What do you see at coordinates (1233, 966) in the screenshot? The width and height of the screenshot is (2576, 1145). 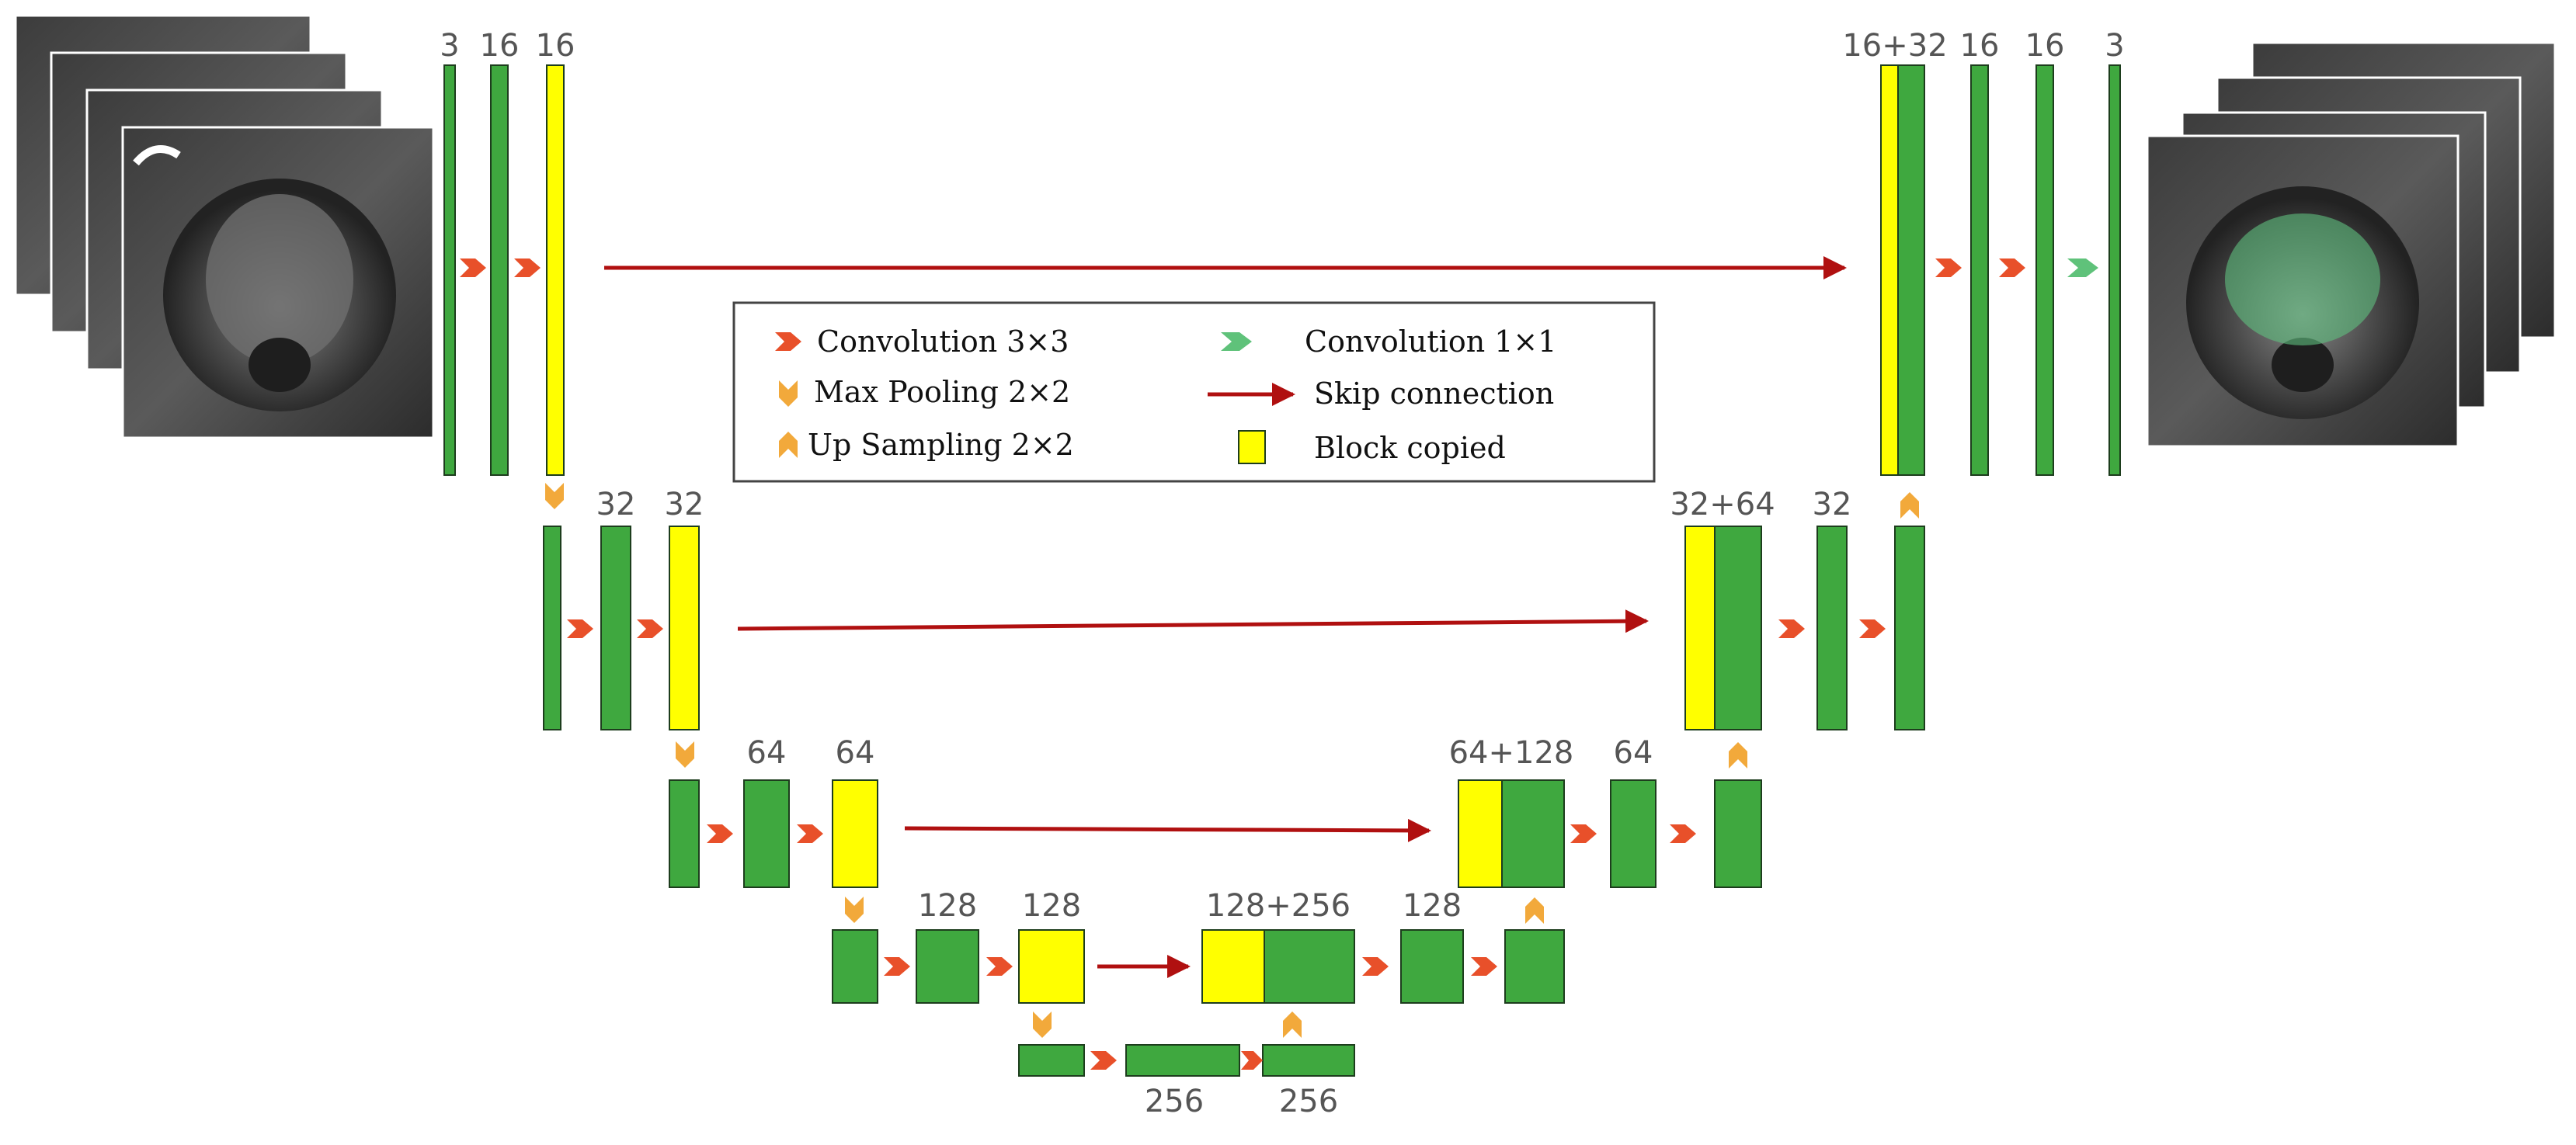 I see `dec4-copied-block` at bounding box center [1233, 966].